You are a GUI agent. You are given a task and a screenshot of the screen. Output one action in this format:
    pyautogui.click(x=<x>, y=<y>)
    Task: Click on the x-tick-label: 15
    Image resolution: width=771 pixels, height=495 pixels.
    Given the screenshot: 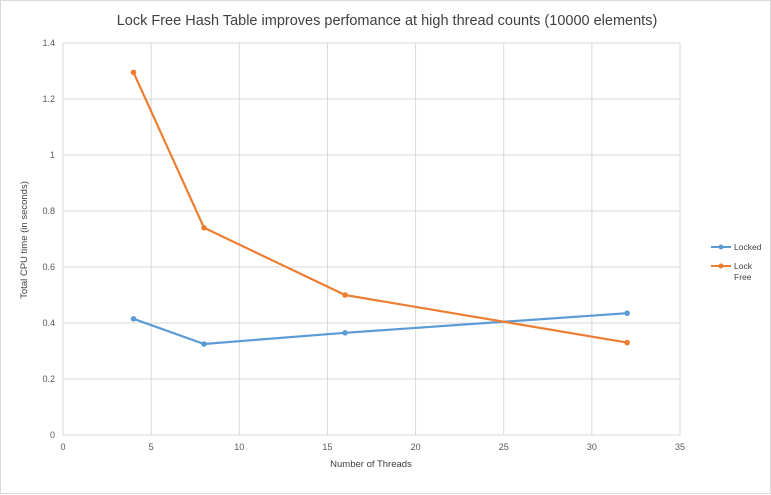 What is the action you would take?
    pyautogui.click(x=327, y=447)
    